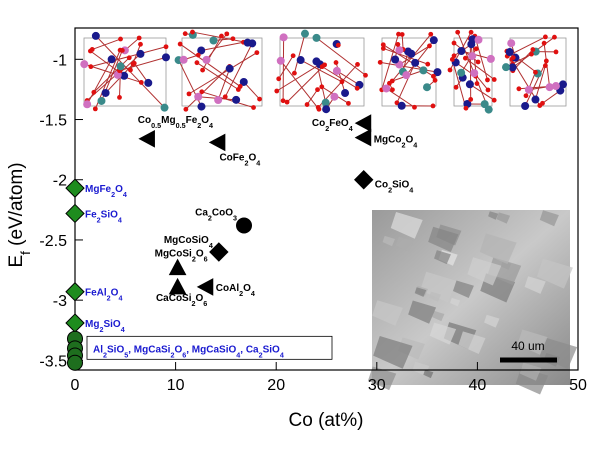 The image size is (600, 451). Describe the element at coordinates (216, 214) in the screenshot. I see `point-label: Ca2CoO3` at that location.